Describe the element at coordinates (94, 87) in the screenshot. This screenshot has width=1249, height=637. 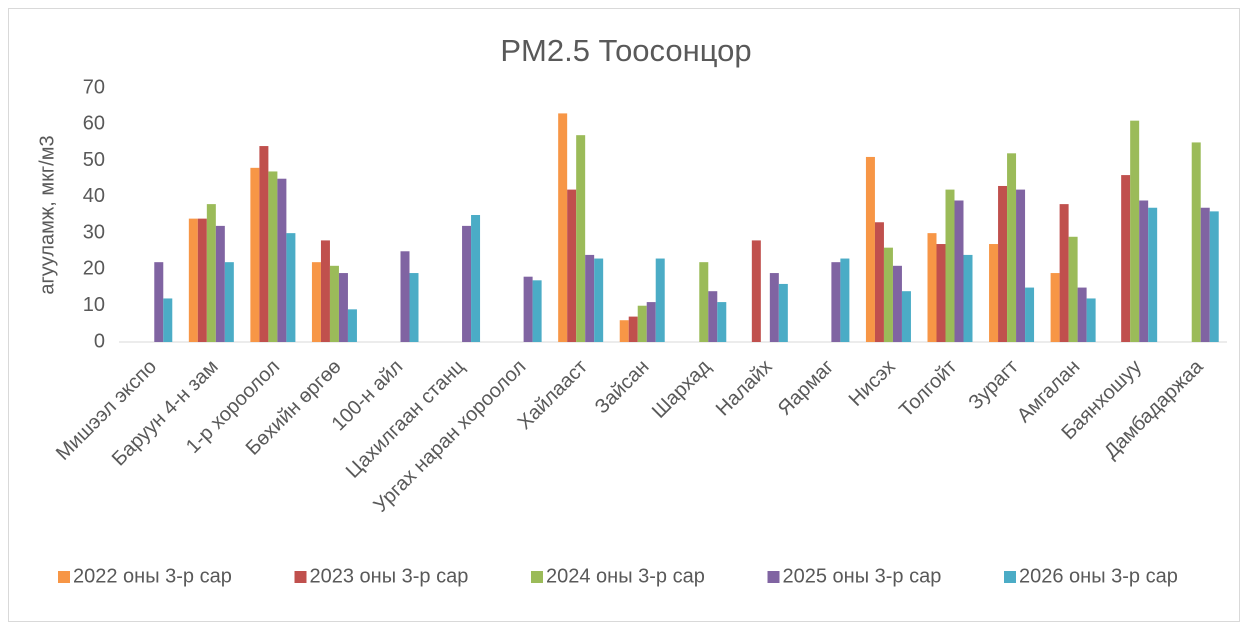
I see `y-tick-label: 70` at that location.